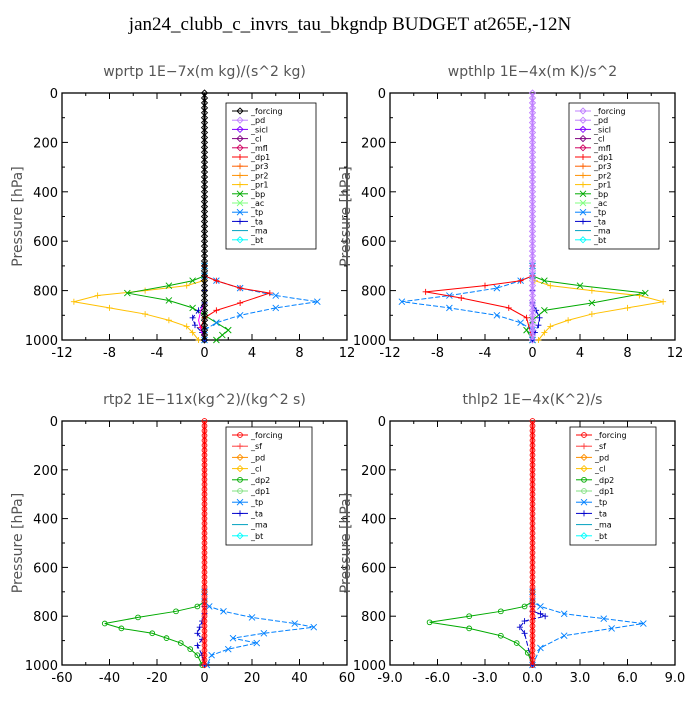 The width and height of the screenshot is (700, 705). Describe the element at coordinates (257, 120) in the screenshot. I see `legend-label: _pd` at that location.